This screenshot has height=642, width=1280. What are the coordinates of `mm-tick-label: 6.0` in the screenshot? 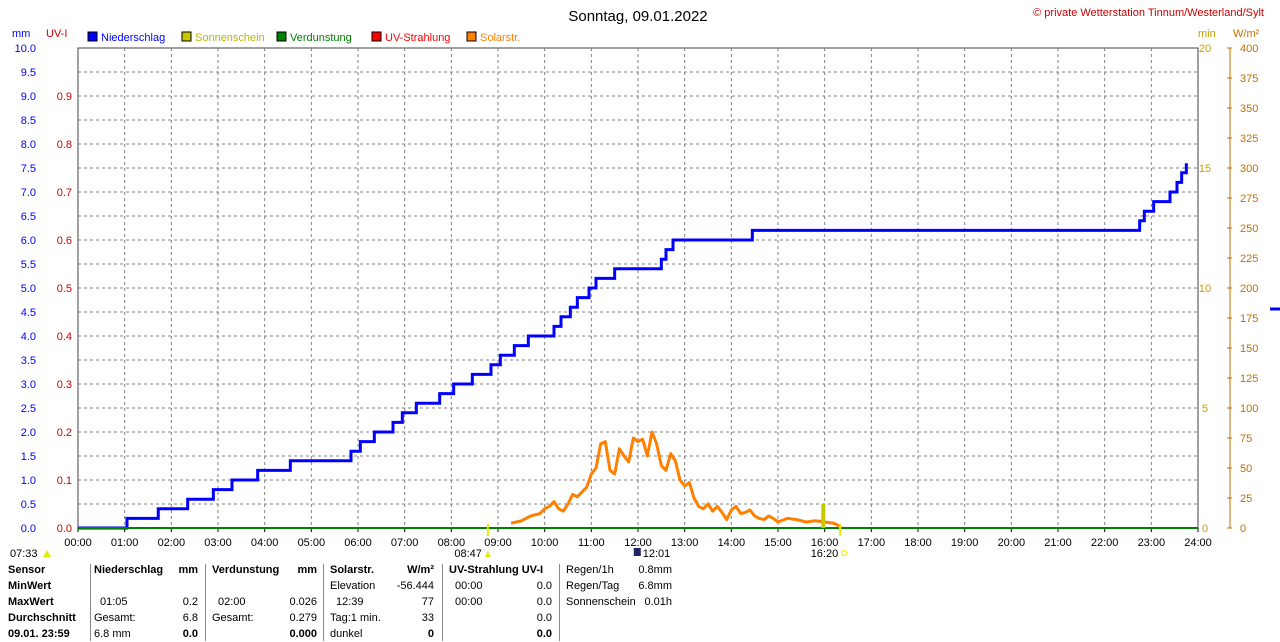 It's located at (28, 241).